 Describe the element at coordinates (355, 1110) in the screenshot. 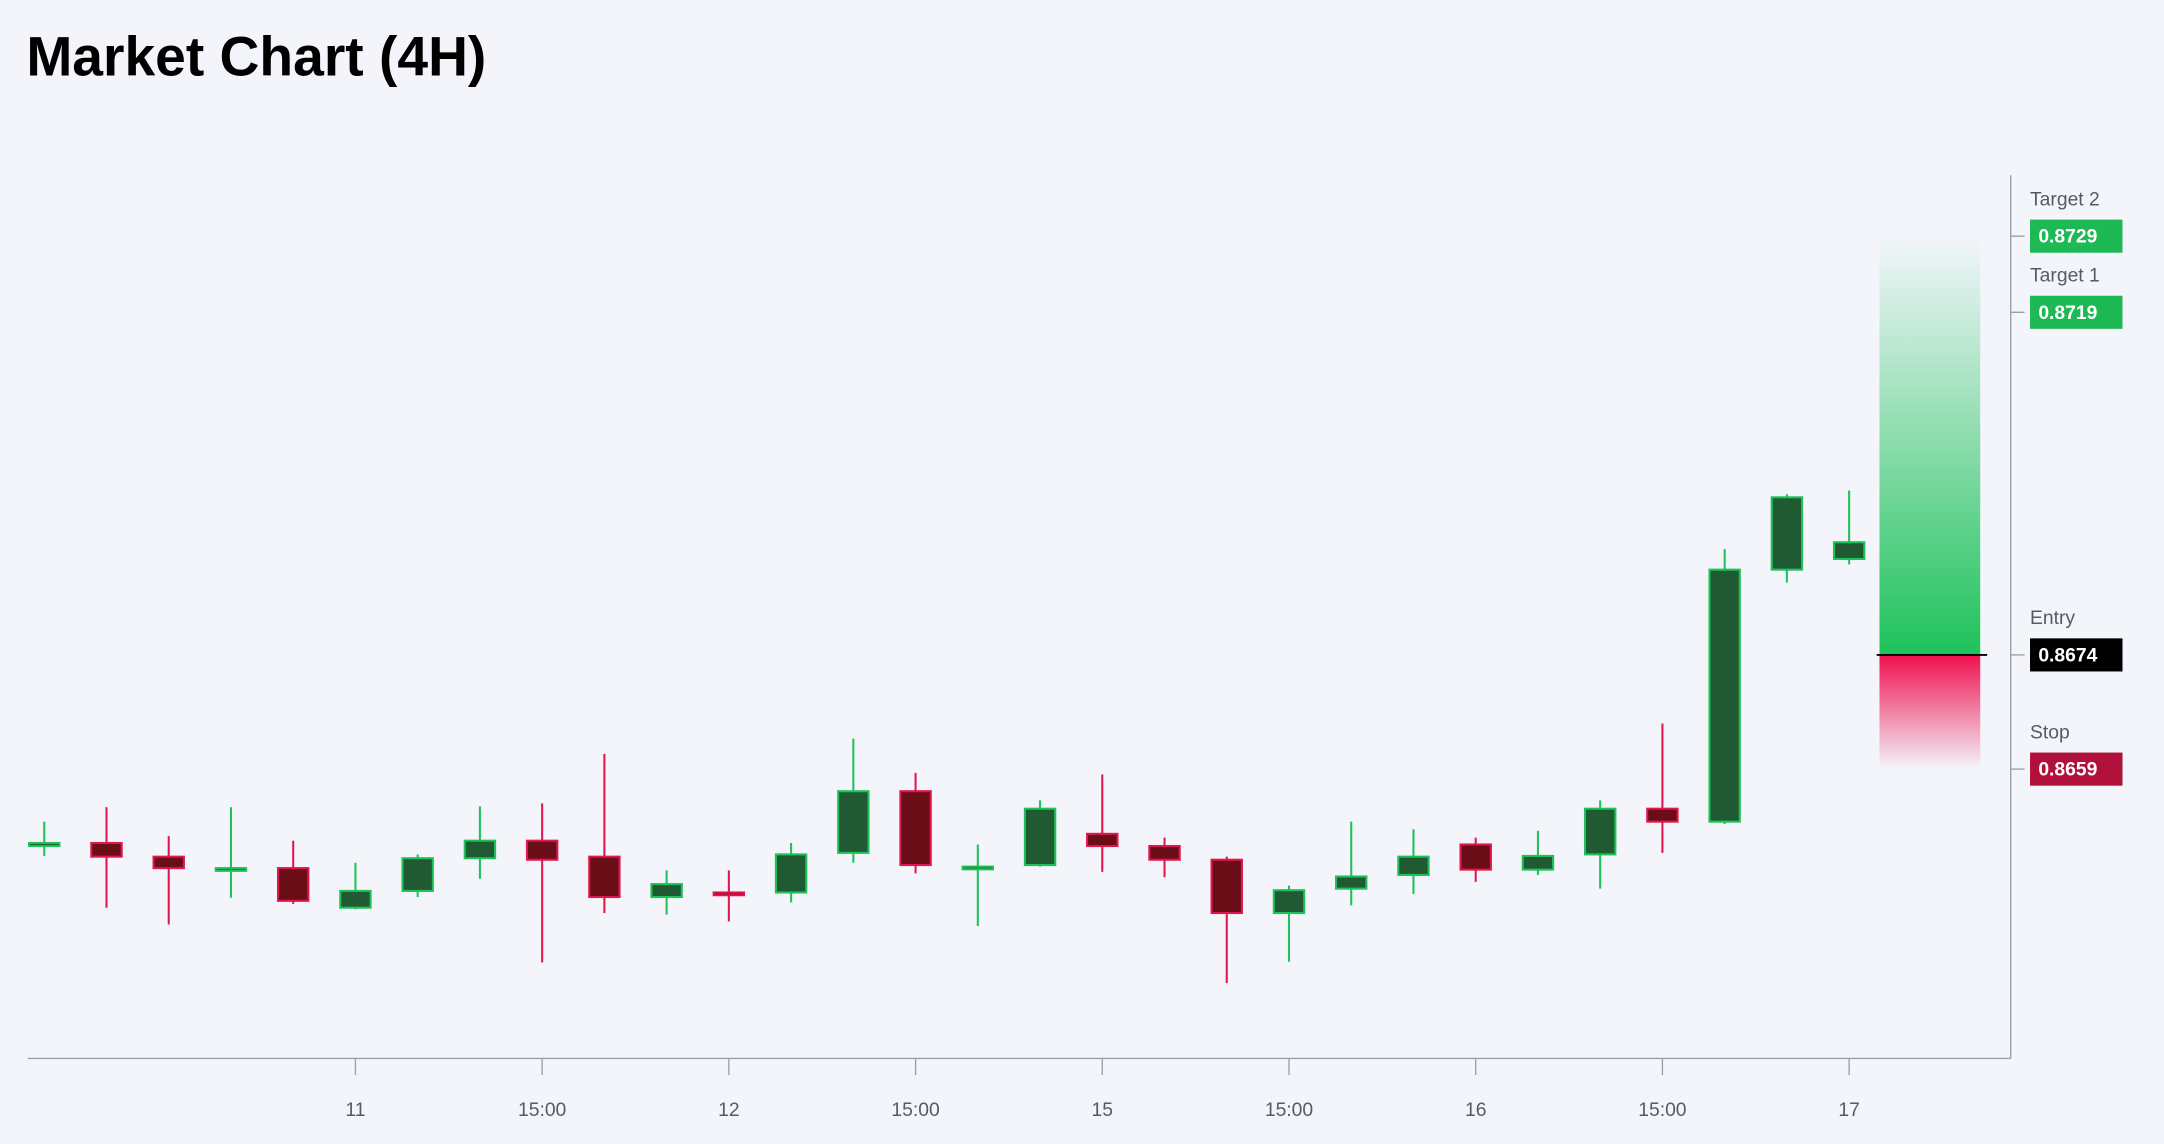

I see `x-tick-label: 11` at that location.